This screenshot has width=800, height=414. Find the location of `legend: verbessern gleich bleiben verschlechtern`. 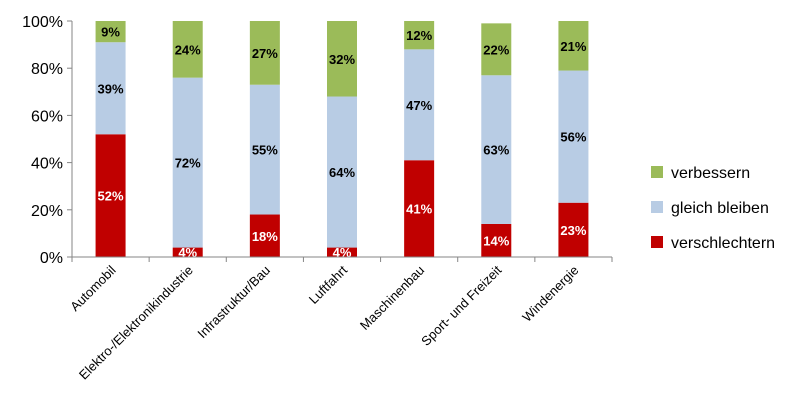

legend: verbessern gleich bleiben verschlechtern is located at coordinates (713, 208).